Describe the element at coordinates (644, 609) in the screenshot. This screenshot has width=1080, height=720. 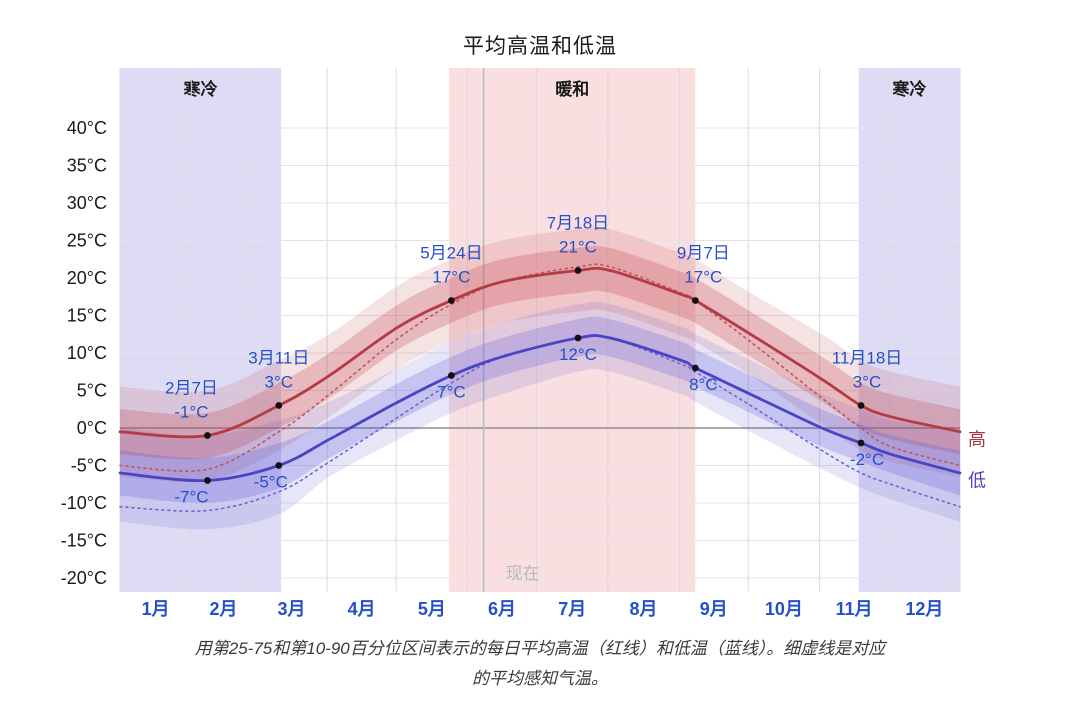
I see `xtick-label-8: 8月` at that location.